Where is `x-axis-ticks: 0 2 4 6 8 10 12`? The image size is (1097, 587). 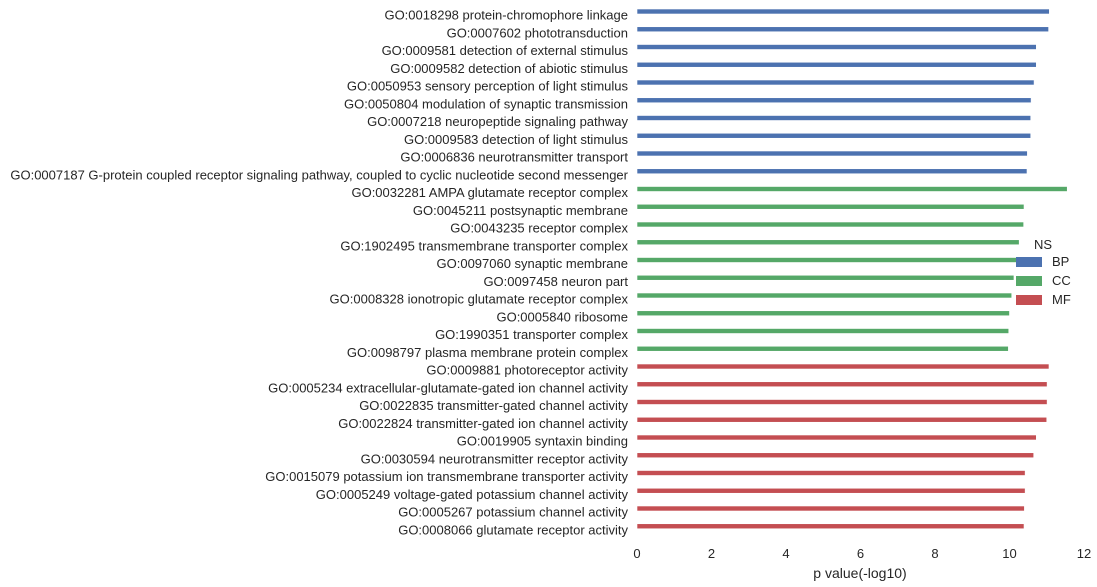
x-axis-ticks: 0 2 4 6 8 10 12 is located at coordinates (862, 553).